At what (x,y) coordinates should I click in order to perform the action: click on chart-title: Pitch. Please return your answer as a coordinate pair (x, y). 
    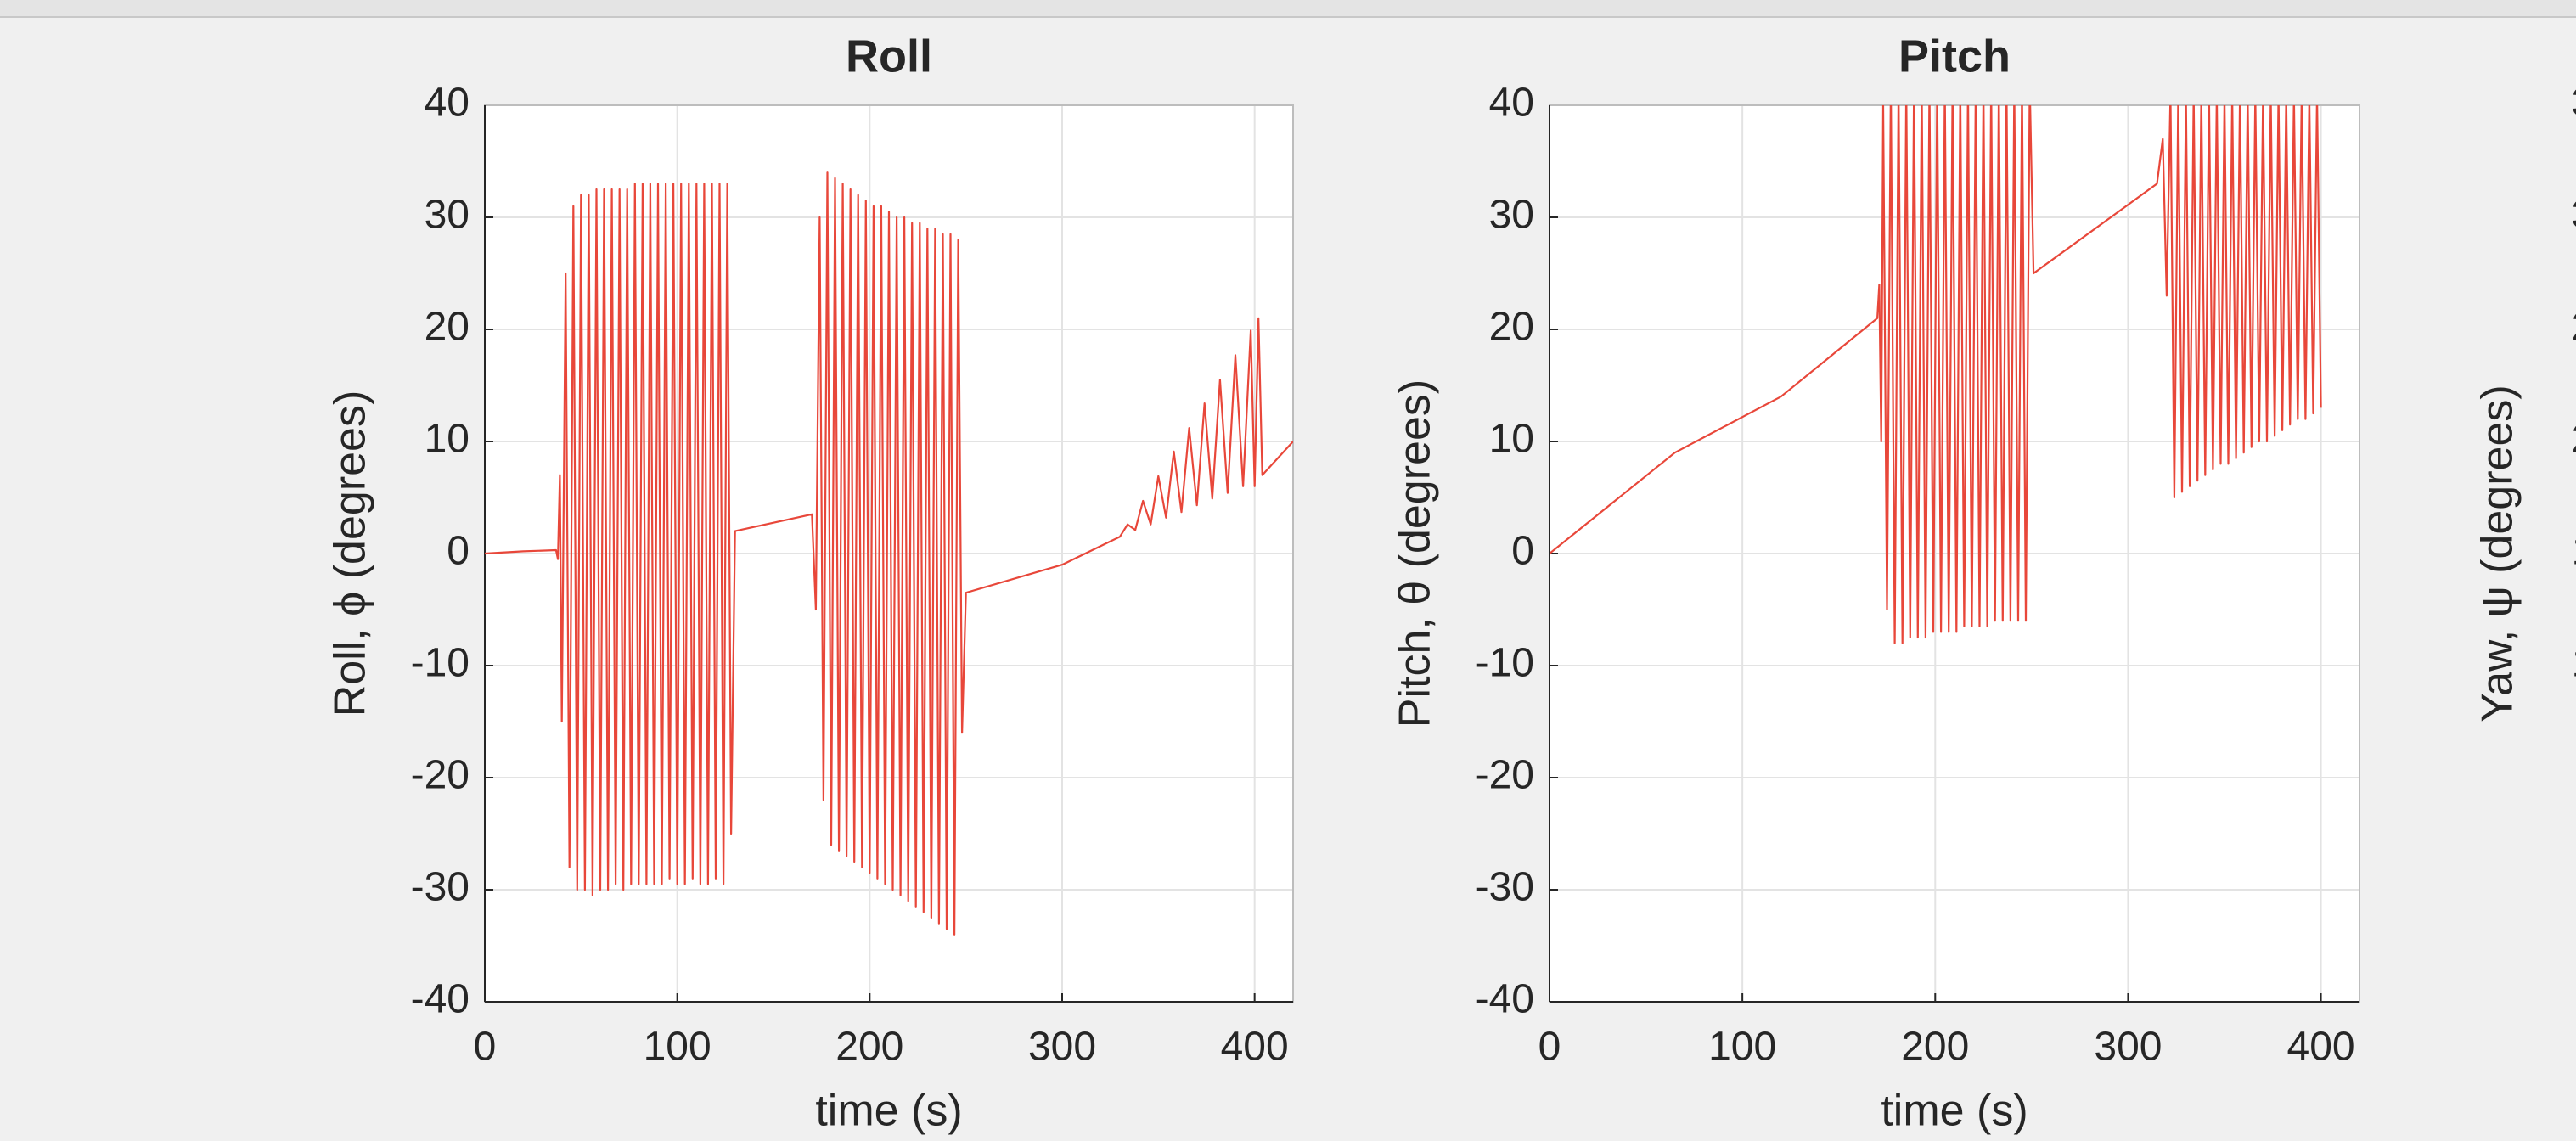
    Looking at the image, I should click on (1954, 56).